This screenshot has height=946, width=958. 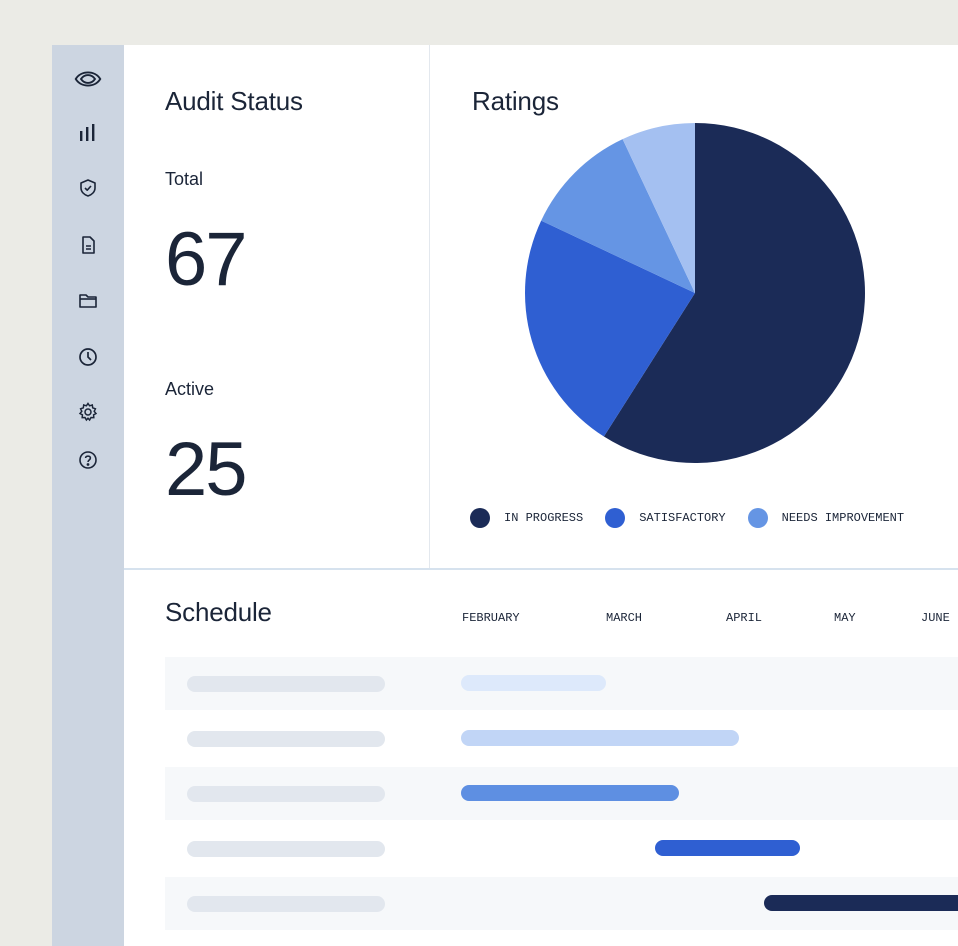 What do you see at coordinates (88, 188) in the screenshot?
I see `shield-check-icon` at bounding box center [88, 188].